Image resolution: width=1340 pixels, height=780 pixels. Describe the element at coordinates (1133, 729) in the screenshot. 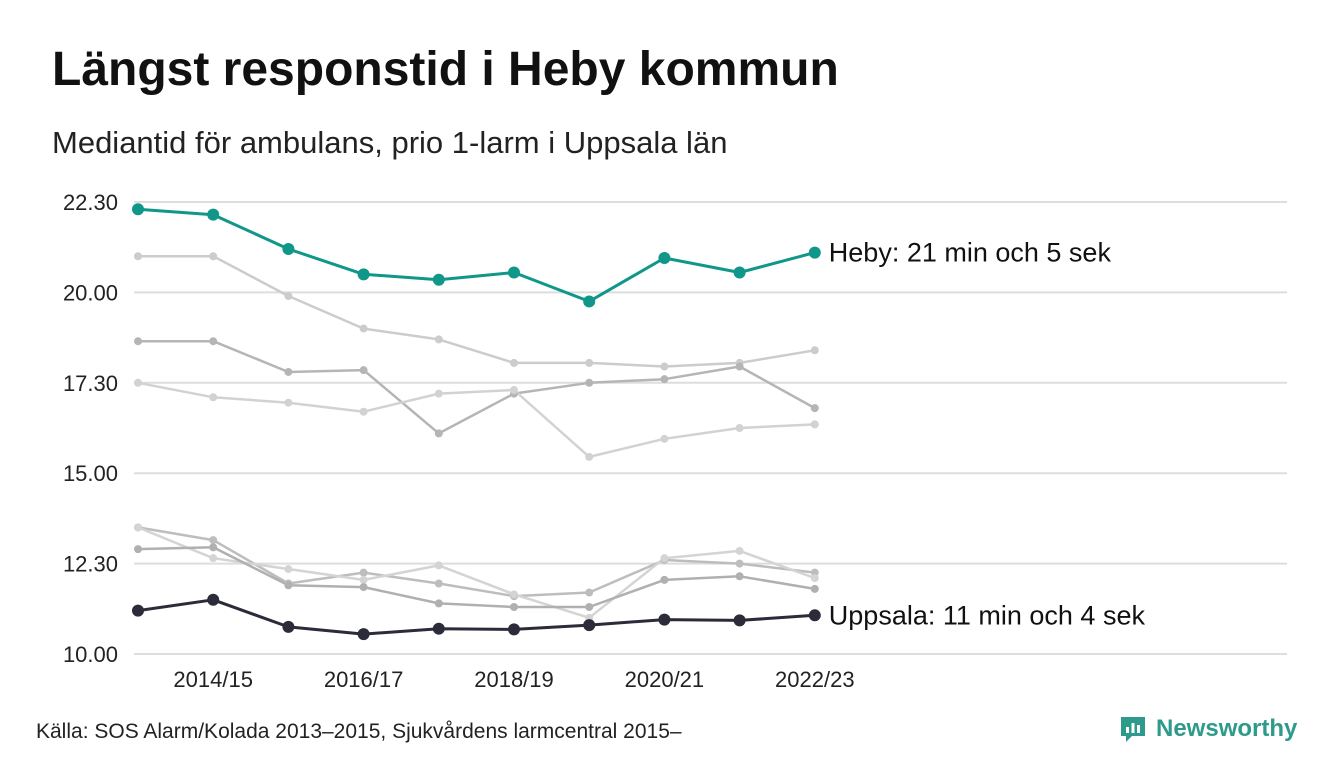

I see `newsworthy-logo-icon` at that location.